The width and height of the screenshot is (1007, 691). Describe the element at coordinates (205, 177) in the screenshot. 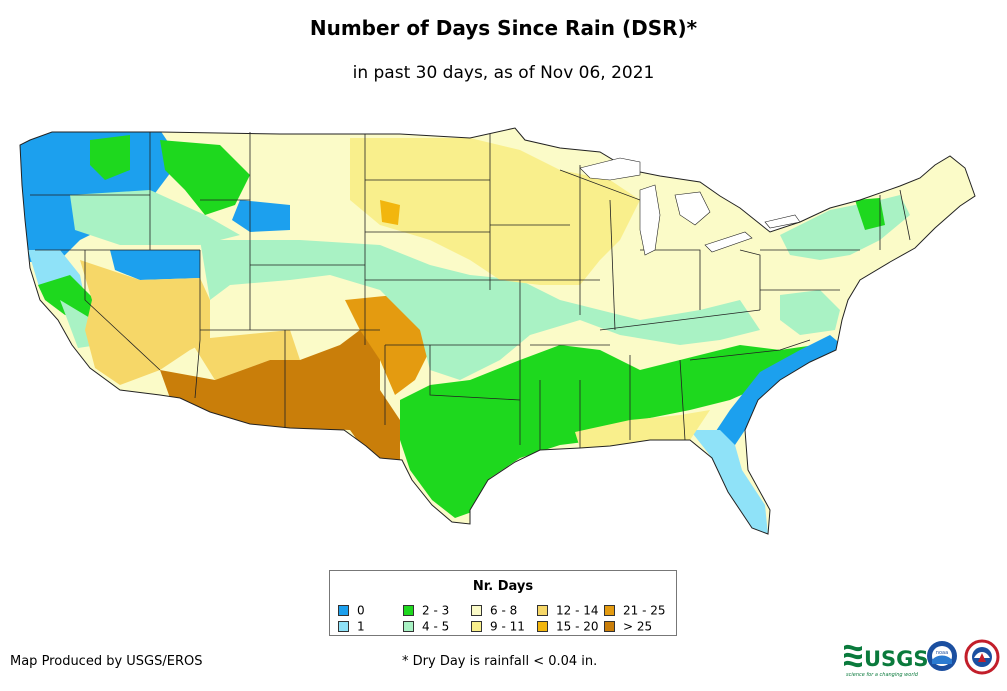

I see `region-idaho-green` at that location.